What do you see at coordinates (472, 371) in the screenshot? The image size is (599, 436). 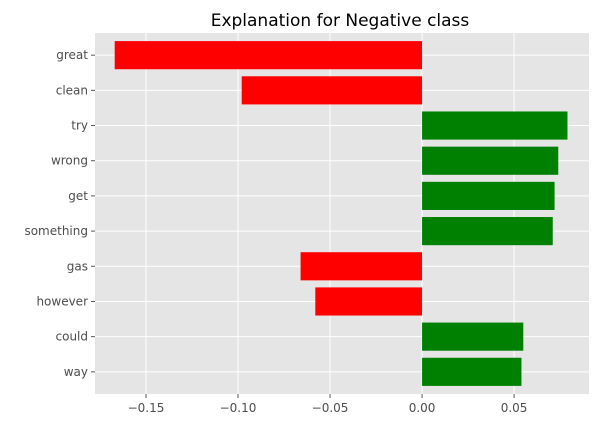 I see `bar-way` at bounding box center [472, 371].